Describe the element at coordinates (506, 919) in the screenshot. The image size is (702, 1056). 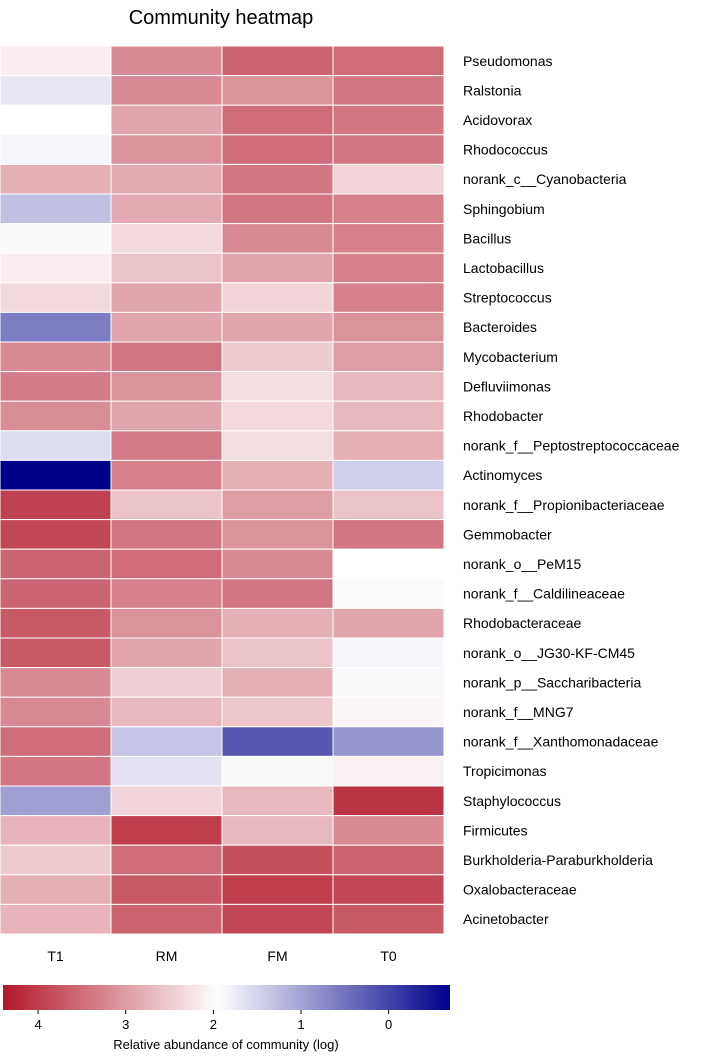
I see `row-label: Acinetobacter` at that location.